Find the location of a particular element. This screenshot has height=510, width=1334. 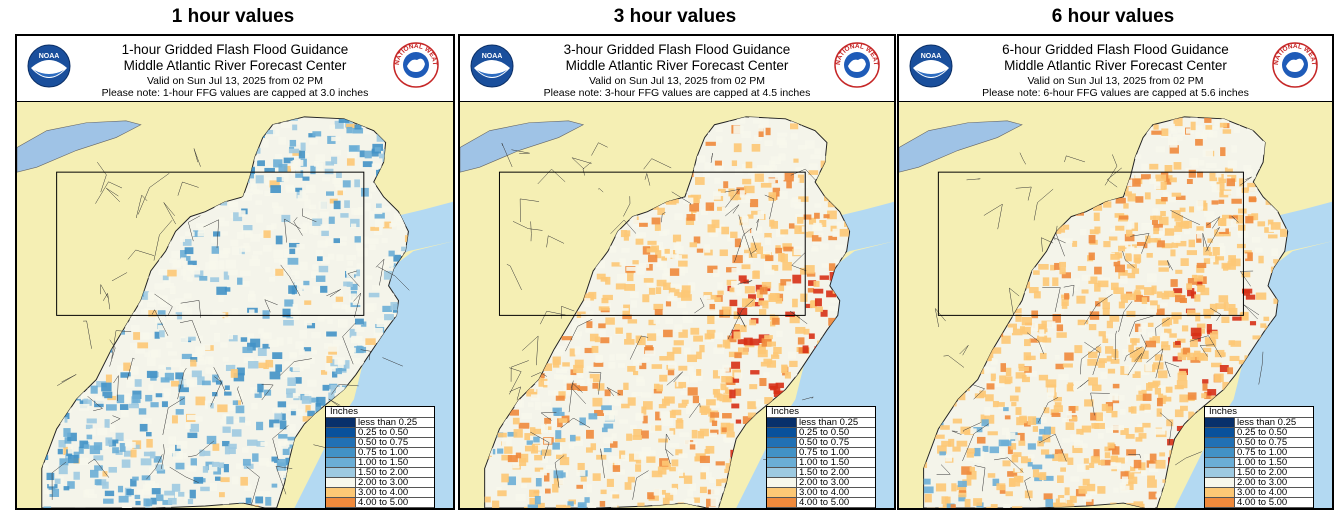

column-title-1hr: 1 hour values is located at coordinates (233, 16).